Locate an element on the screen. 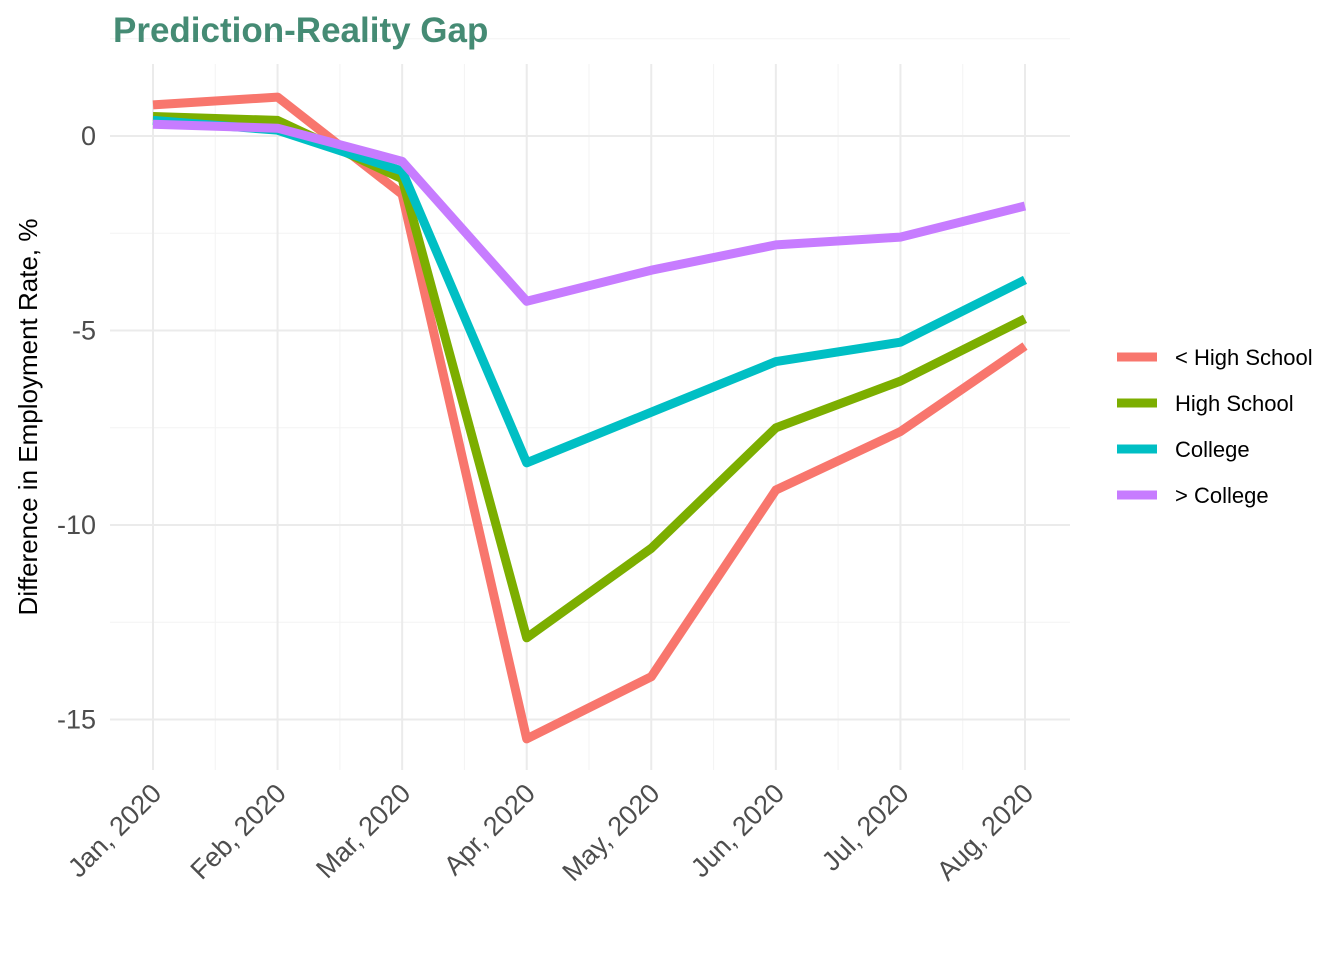  y-tick-label: -5 is located at coordinates (84, 331).